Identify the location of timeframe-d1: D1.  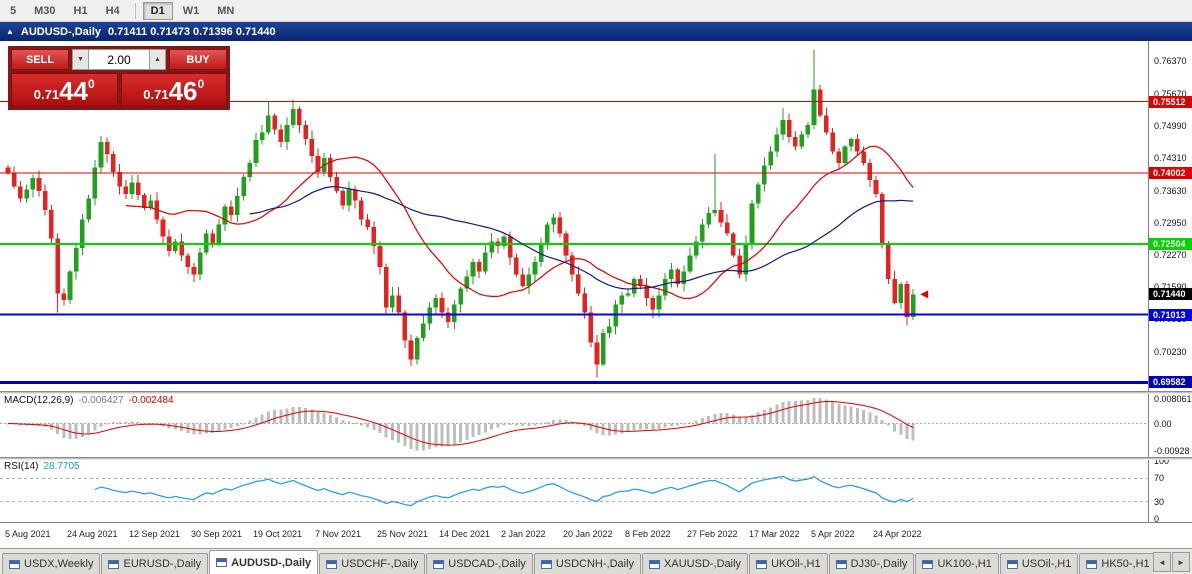
(157, 10).